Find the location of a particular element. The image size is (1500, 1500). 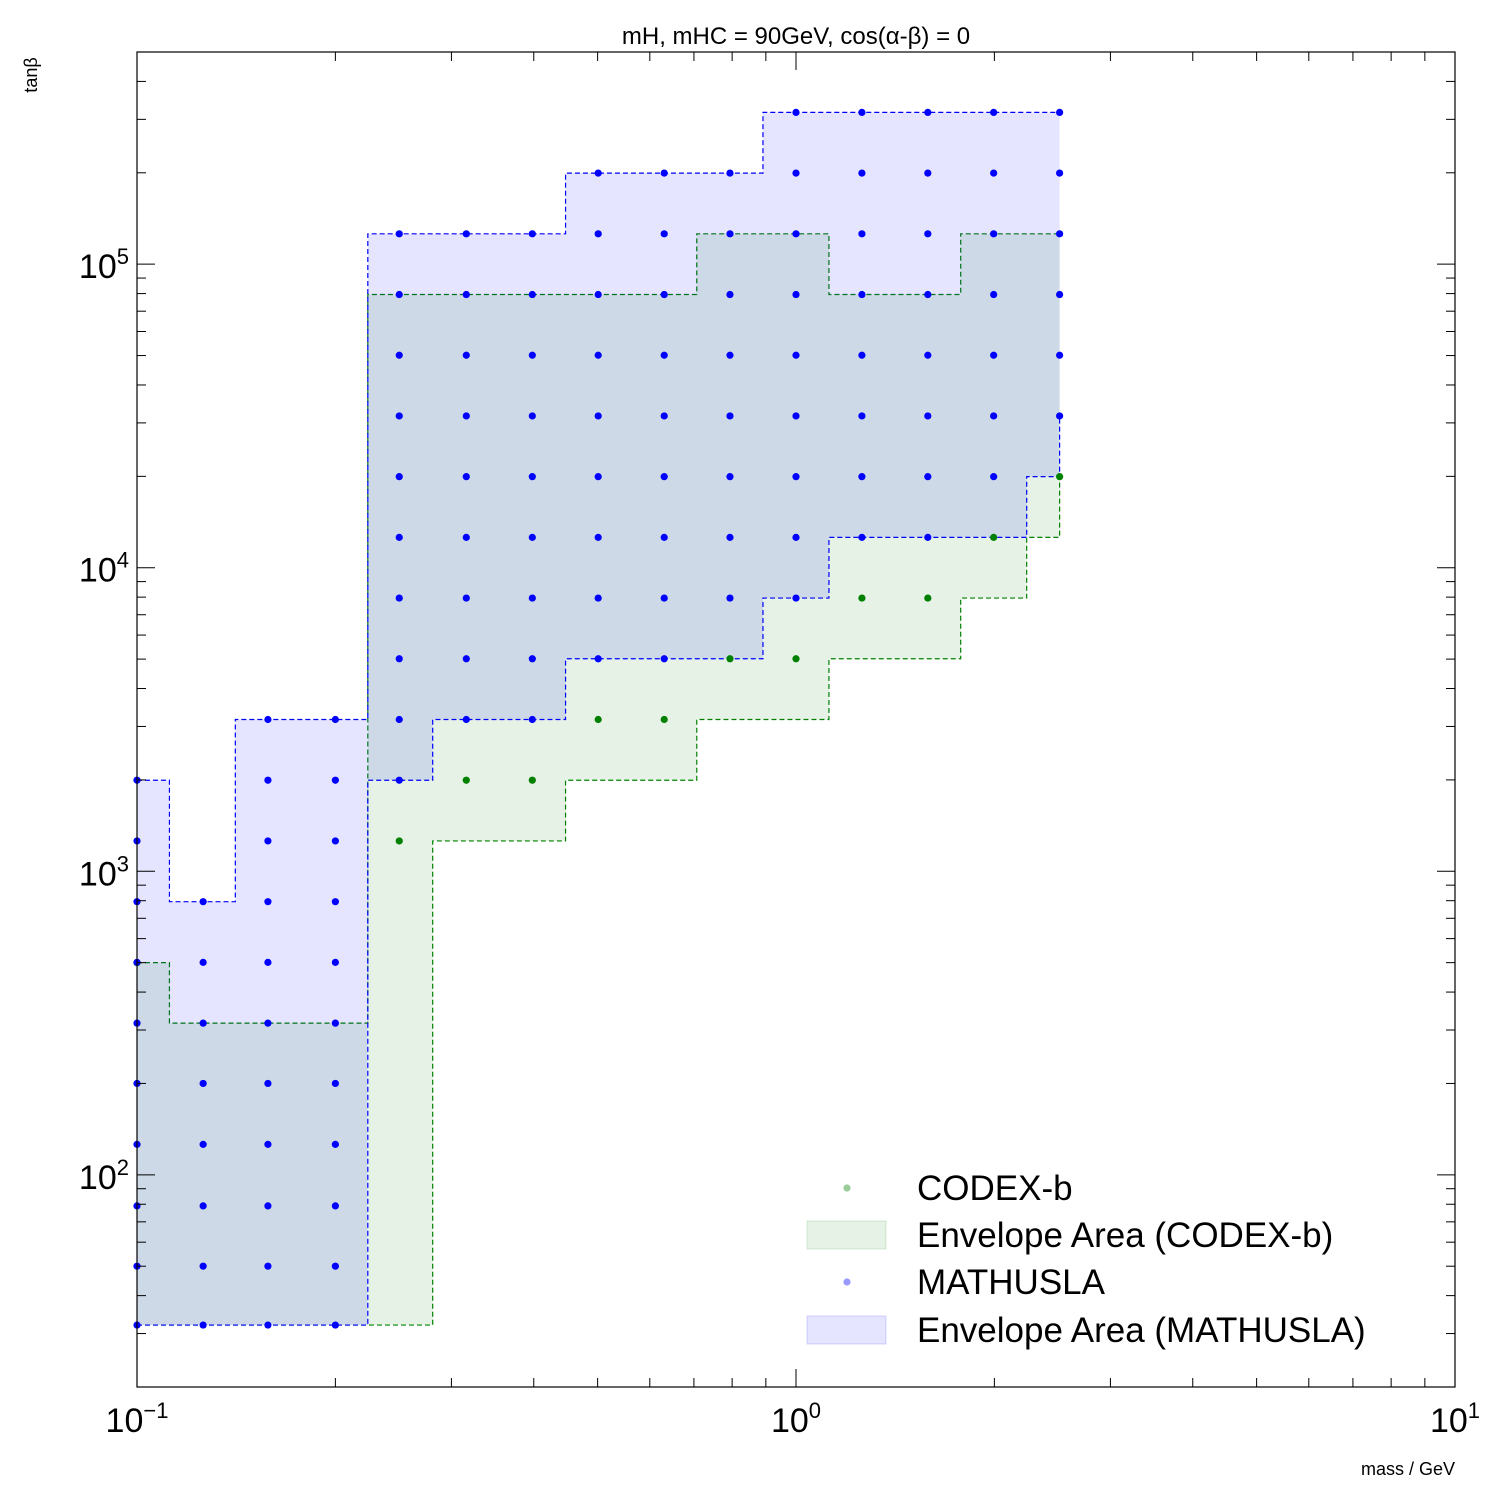

x-tick-label-base: 10 is located at coordinates (125, 1421).